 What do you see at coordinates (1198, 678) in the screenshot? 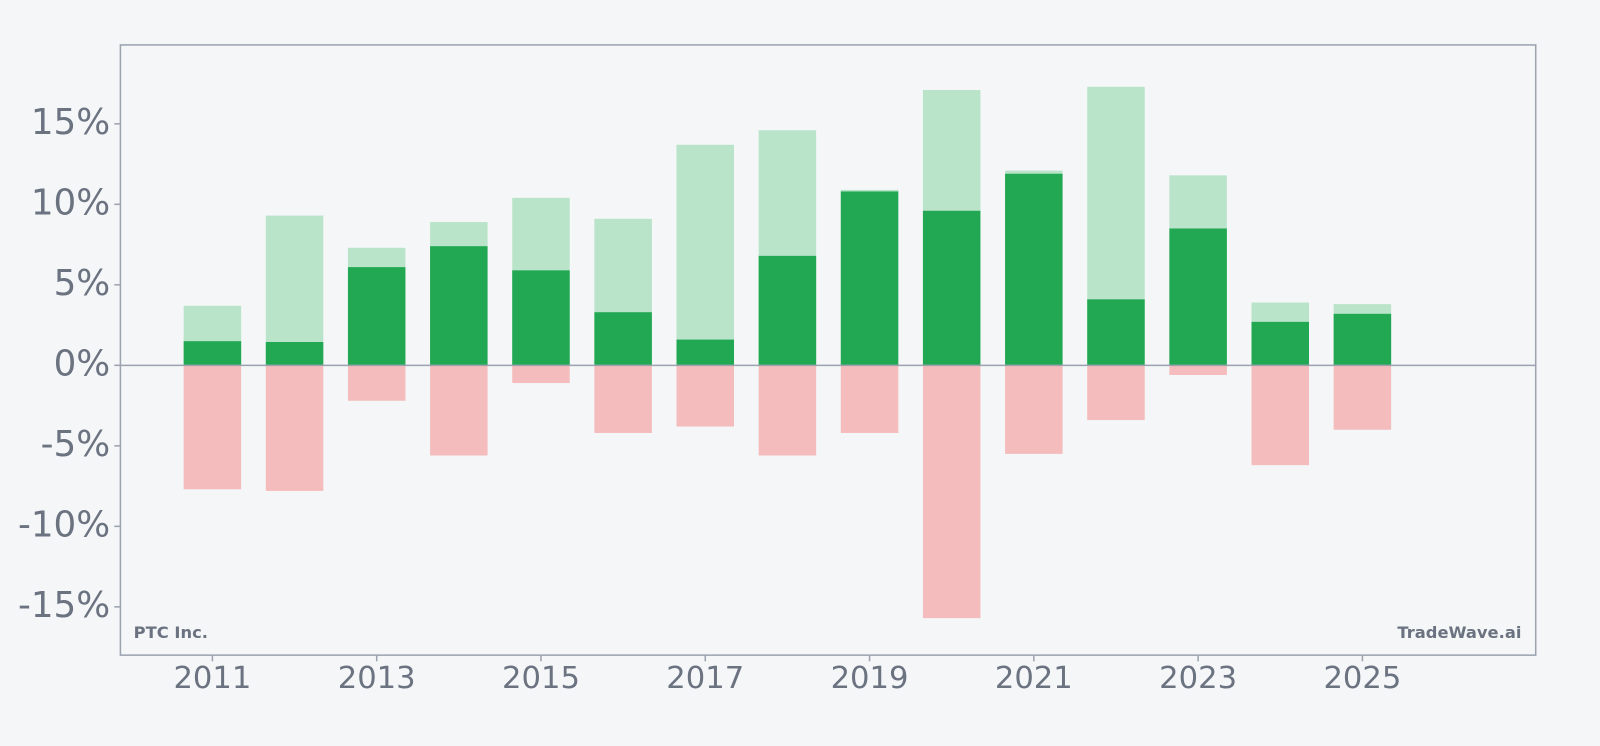
I see `x-tick-label: 2023` at bounding box center [1198, 678].